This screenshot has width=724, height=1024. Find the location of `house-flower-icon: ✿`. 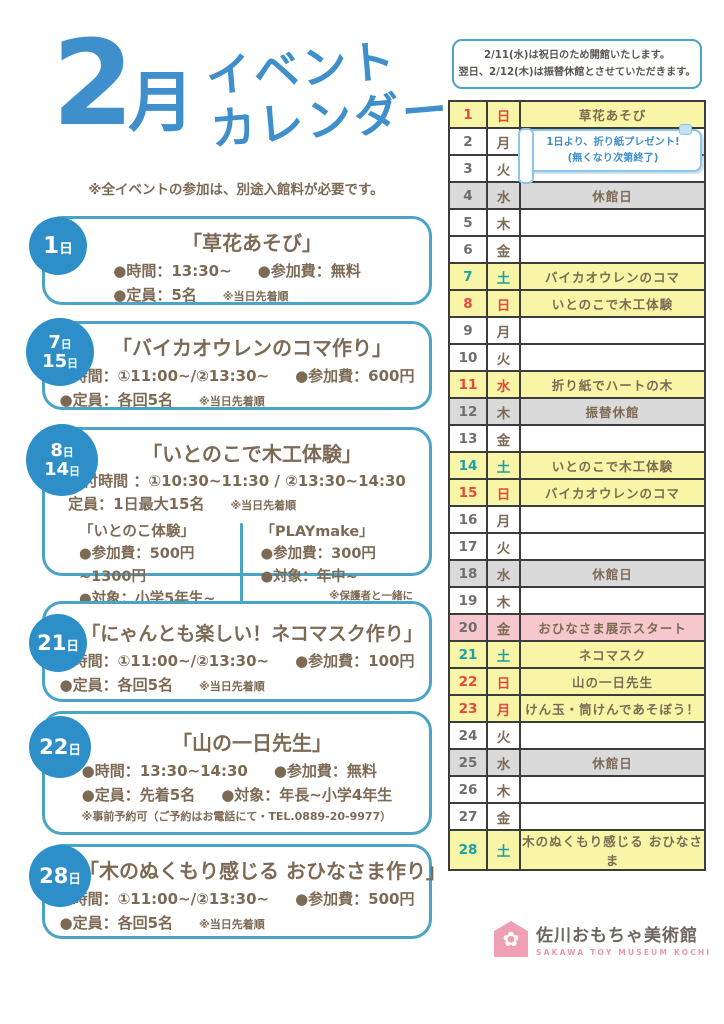

house-flower-icon: ✿ is located at coordinates (511, 939).